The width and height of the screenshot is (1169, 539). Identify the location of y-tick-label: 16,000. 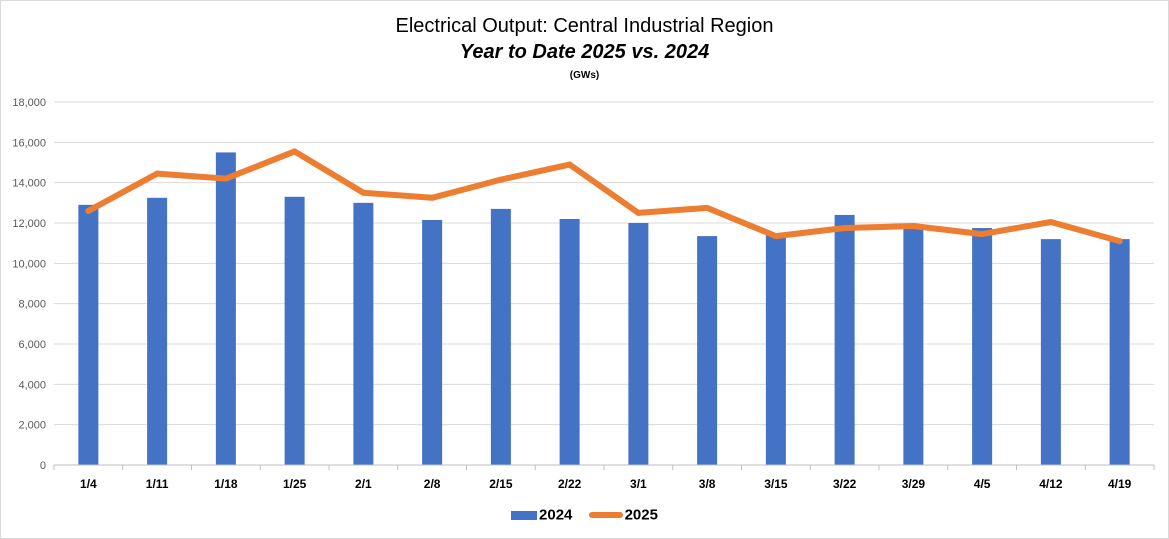
(29, 143).